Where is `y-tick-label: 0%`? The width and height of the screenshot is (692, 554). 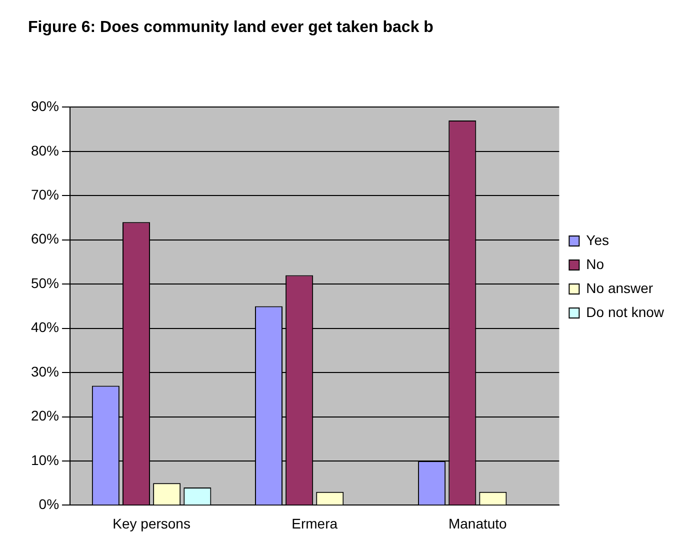
y-tick-label: 0% is located at coordinates (49, 504).